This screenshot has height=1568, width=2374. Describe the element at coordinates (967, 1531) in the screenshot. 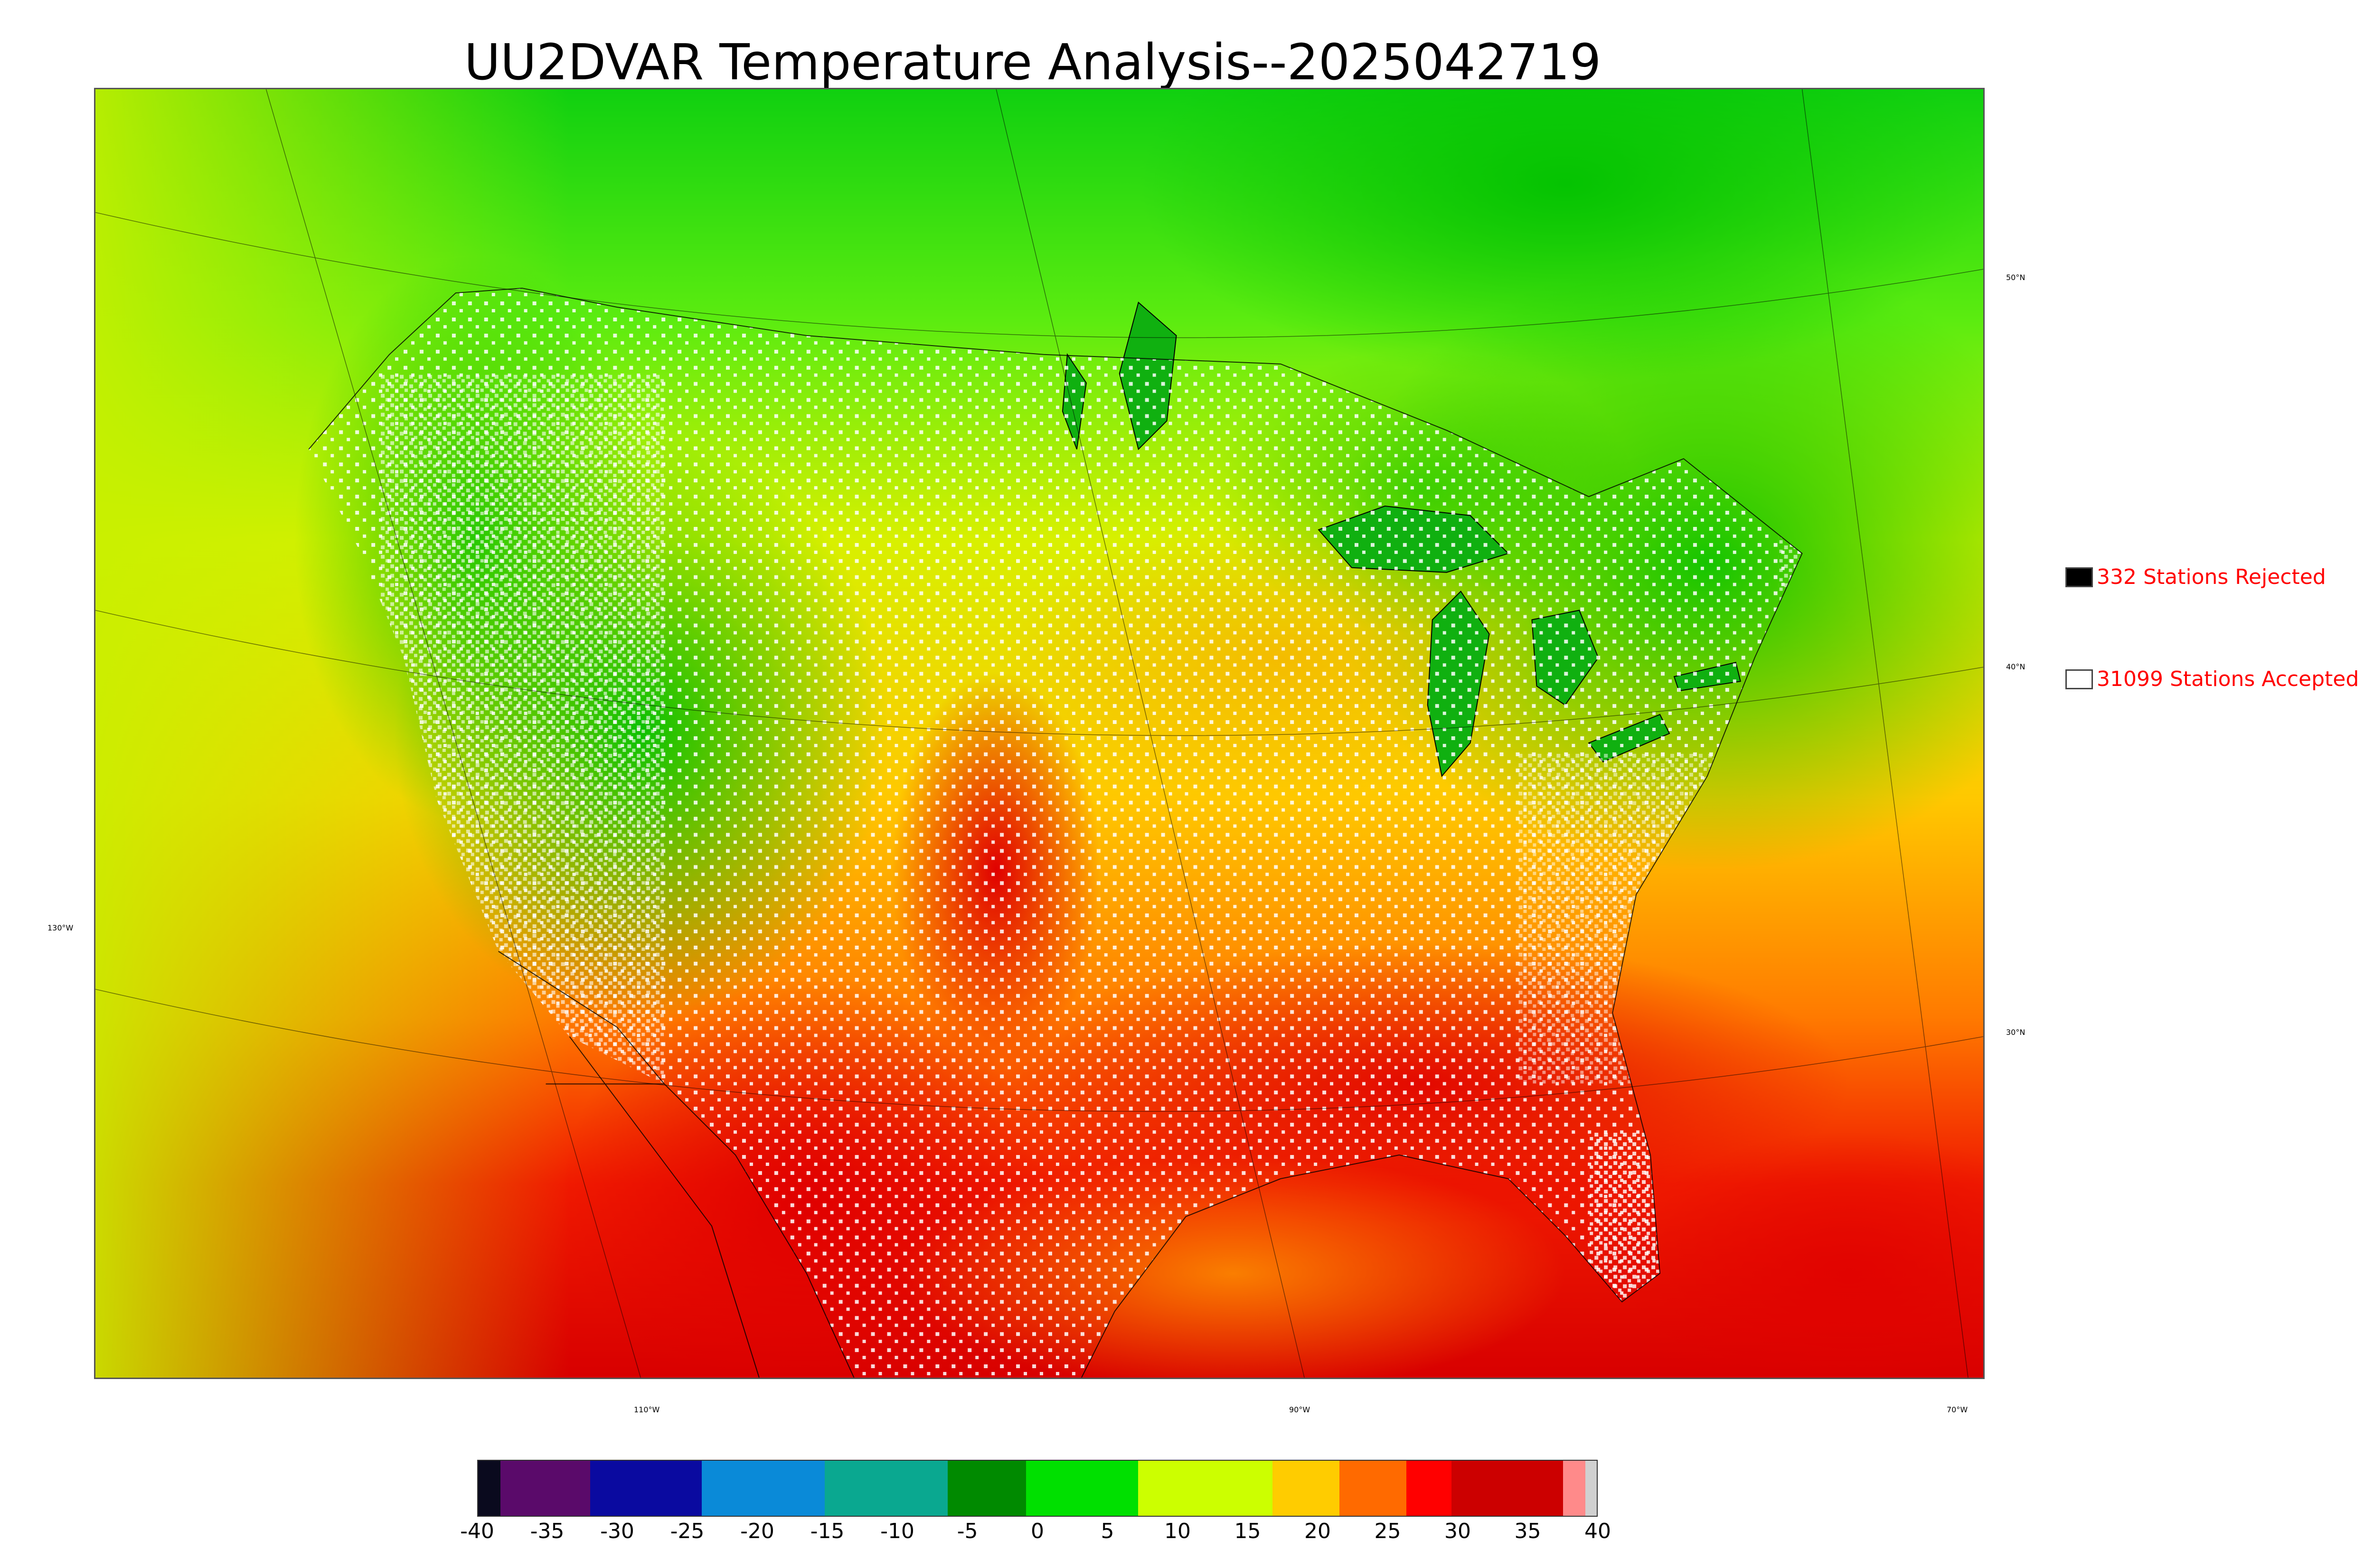

I see `colorbar-tick-label: -5` at that location.